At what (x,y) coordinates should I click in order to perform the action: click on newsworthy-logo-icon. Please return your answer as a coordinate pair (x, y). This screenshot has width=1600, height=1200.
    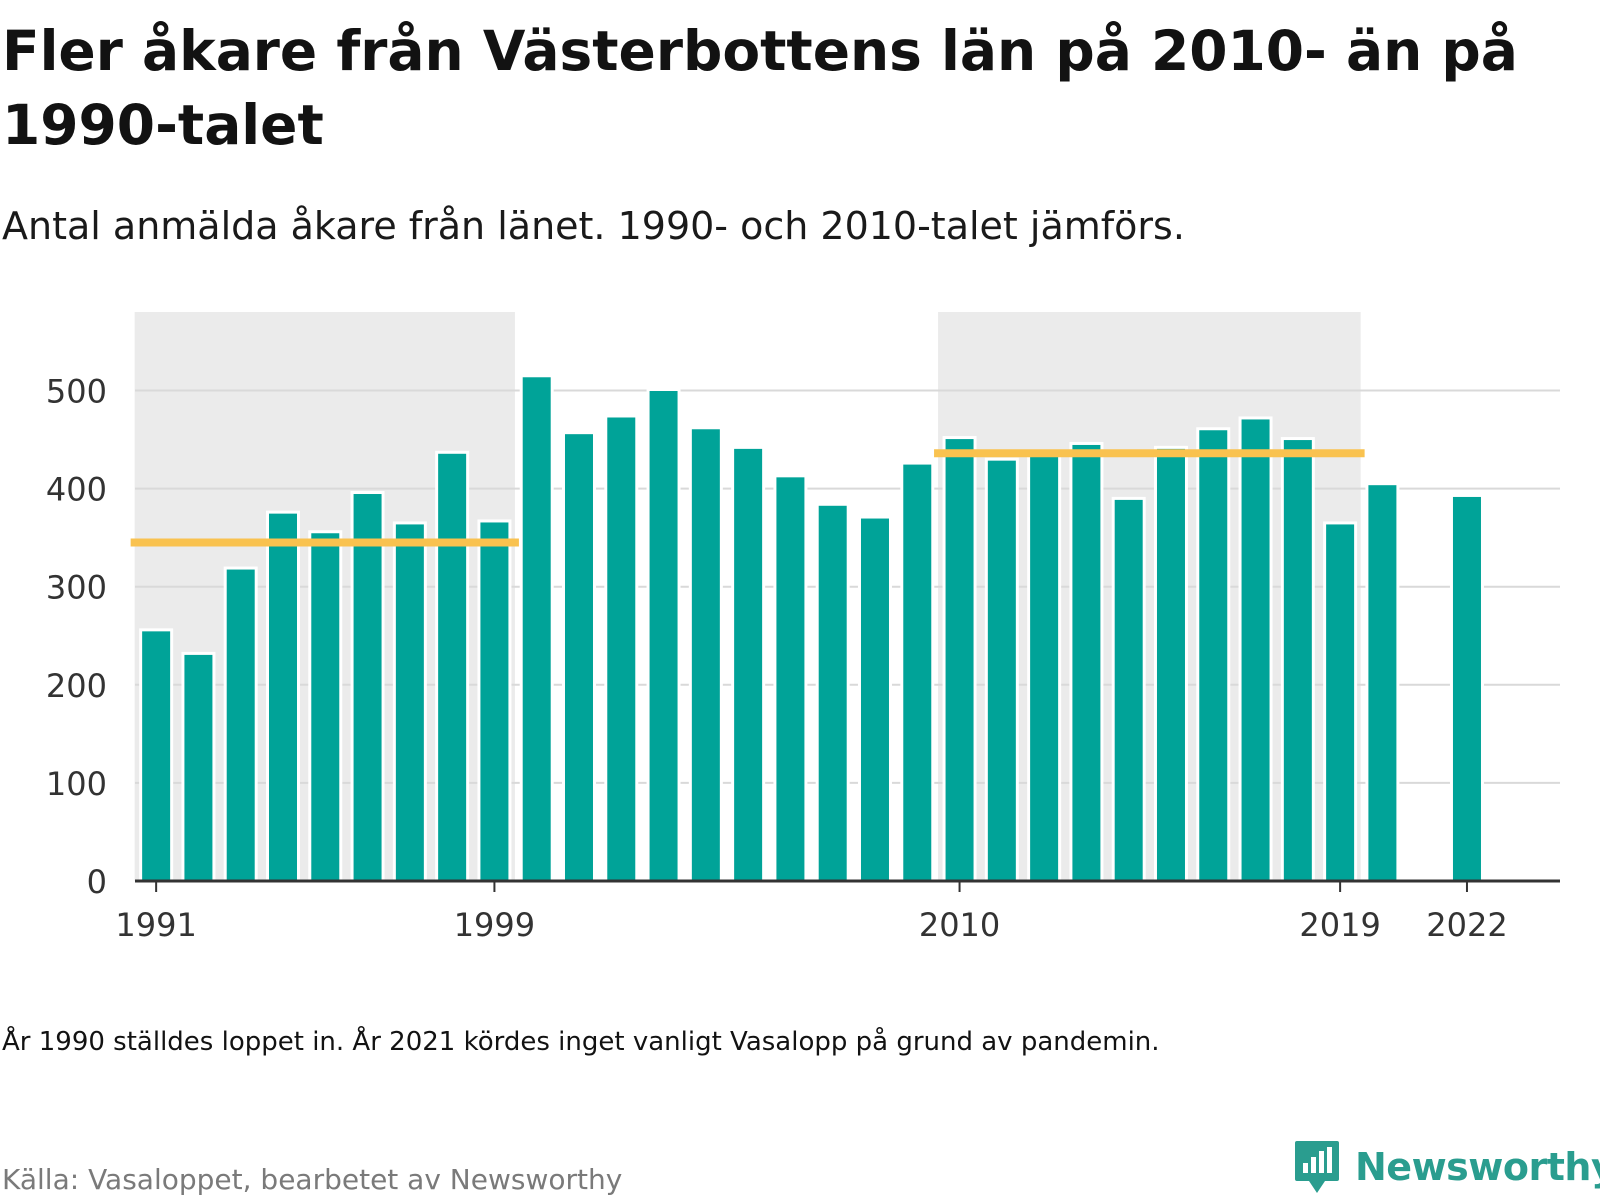
    Looking at the image, I should click on (1317, 1167).